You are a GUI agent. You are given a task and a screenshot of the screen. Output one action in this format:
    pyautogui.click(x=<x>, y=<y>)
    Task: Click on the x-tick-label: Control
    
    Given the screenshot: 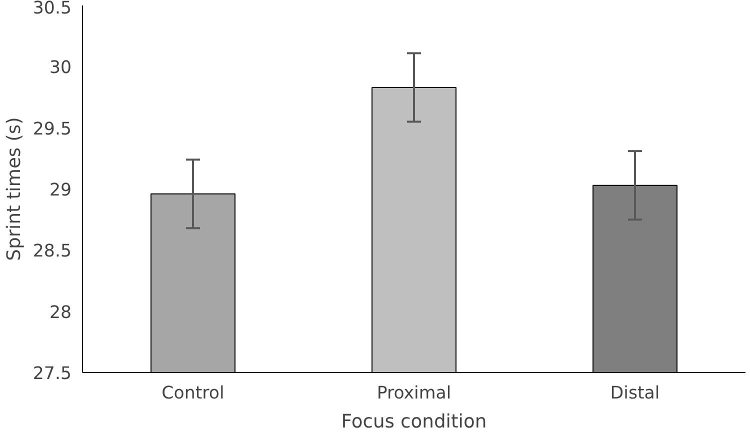 What is the action you would take?
    pyautogui.click(x=193, y=394)
    